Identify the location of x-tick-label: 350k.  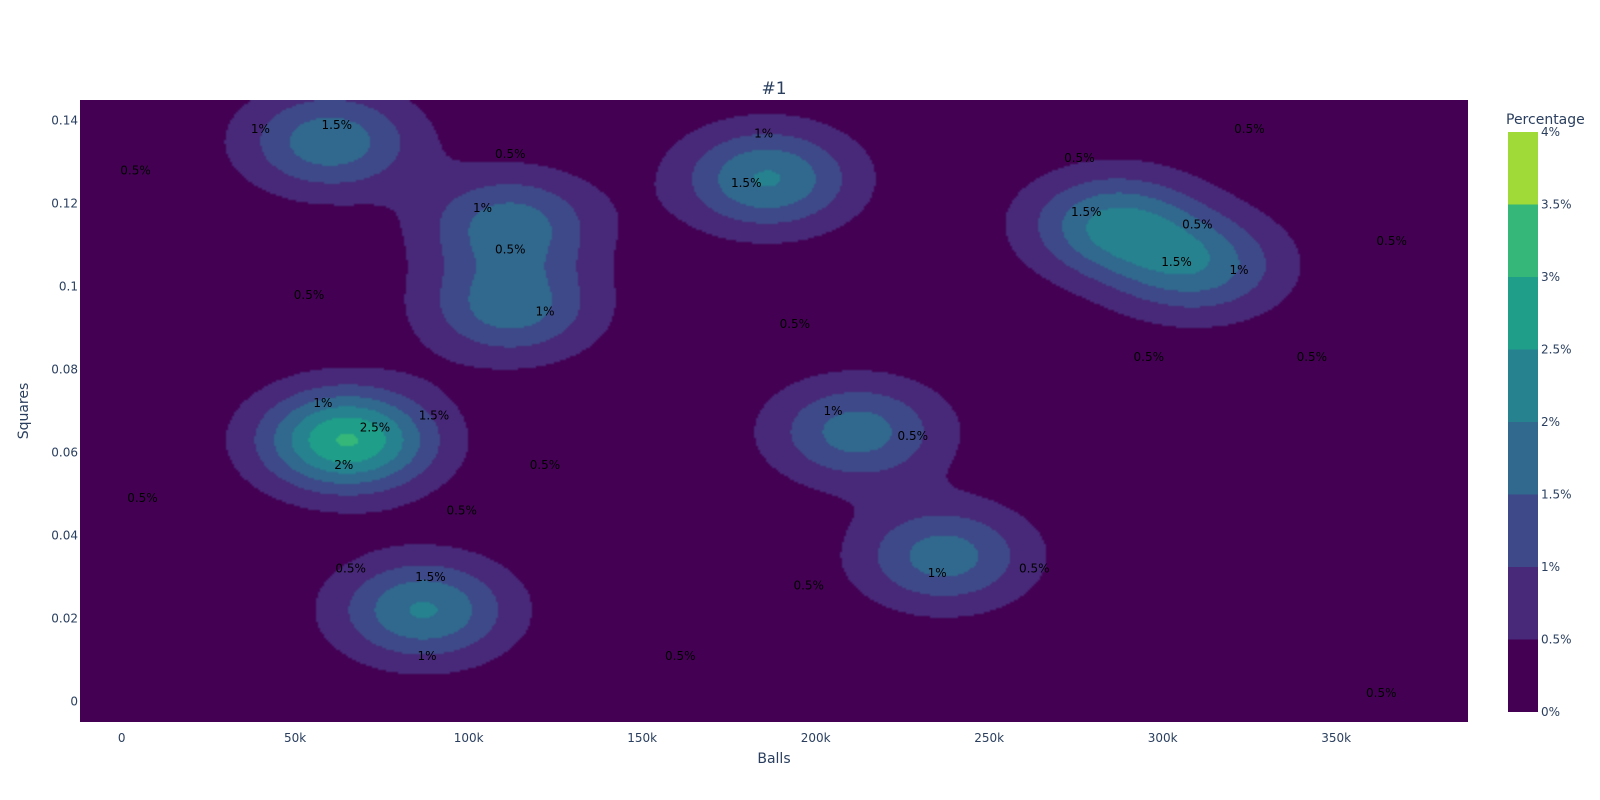
(1336, 738).